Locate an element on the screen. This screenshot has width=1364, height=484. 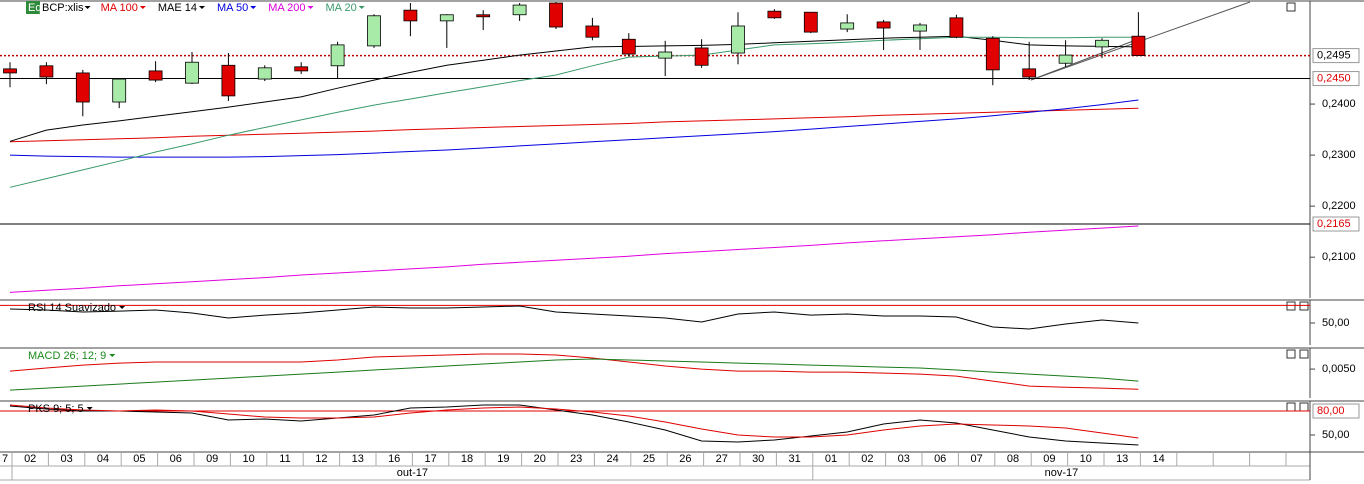
y-tick-label: 0,2400 is located at coordinates (1339, 104).